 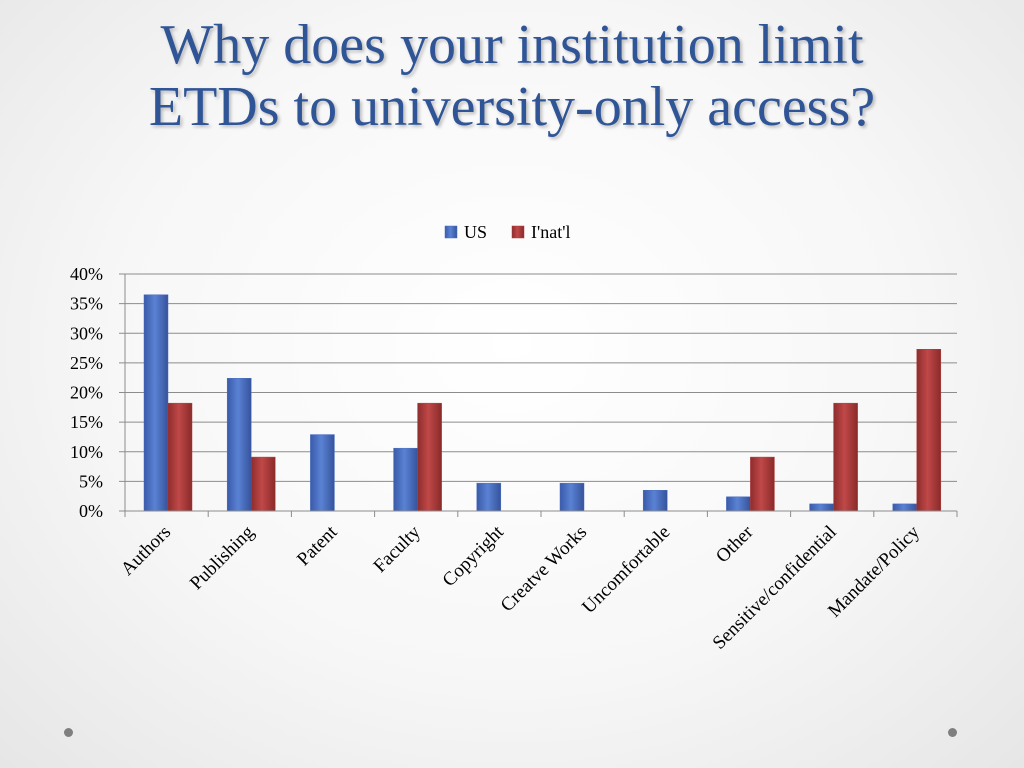 I want to click on slide-dot-left, so click(x=68, y=732).